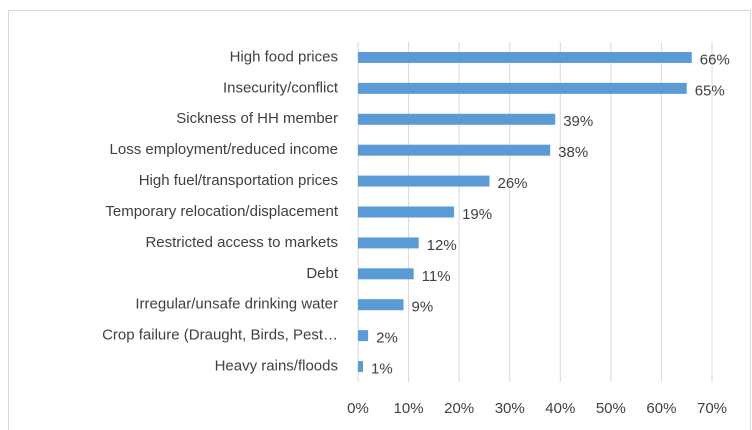  I want to click on y-tick-label: Temporary relocation/displacement, so click(221, 211).